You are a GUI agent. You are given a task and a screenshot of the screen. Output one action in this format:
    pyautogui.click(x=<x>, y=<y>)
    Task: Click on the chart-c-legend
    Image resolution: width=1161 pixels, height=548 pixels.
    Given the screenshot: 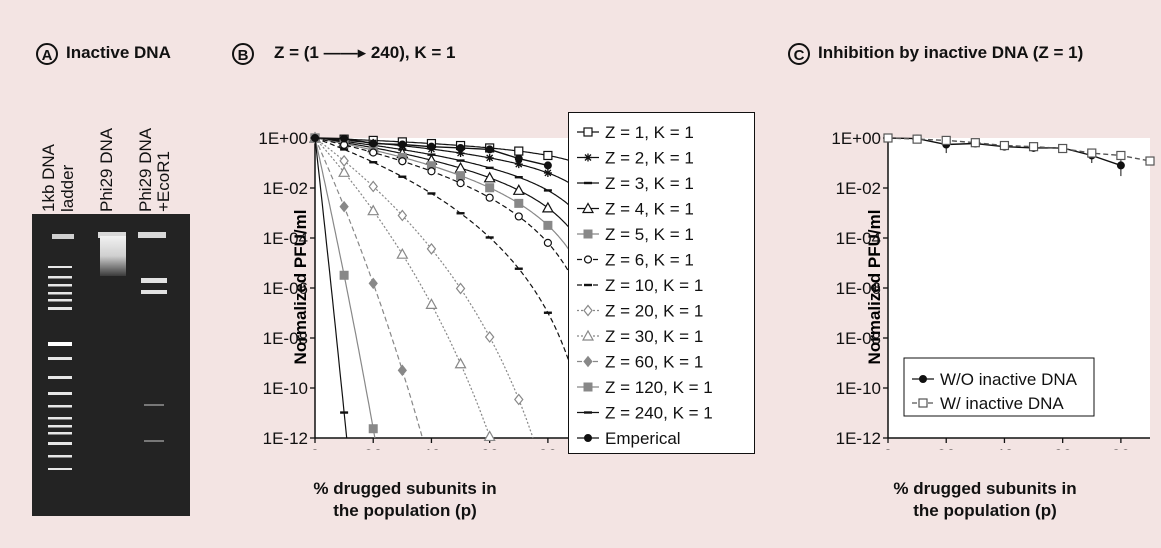 What is the action you would take?
    pyautogui.click(x=999, y=387)
    